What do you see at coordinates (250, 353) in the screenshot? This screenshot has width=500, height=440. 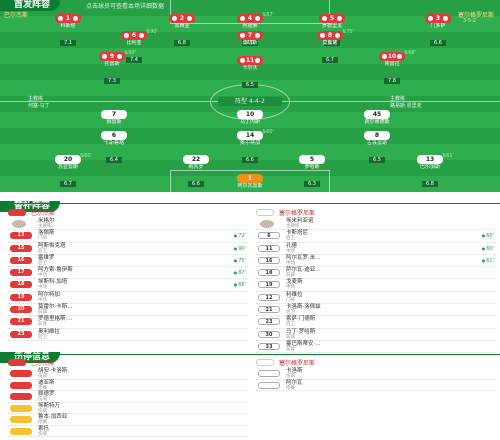 I see `injuries-header: 伤停信息` at bounding box center [250, 353].